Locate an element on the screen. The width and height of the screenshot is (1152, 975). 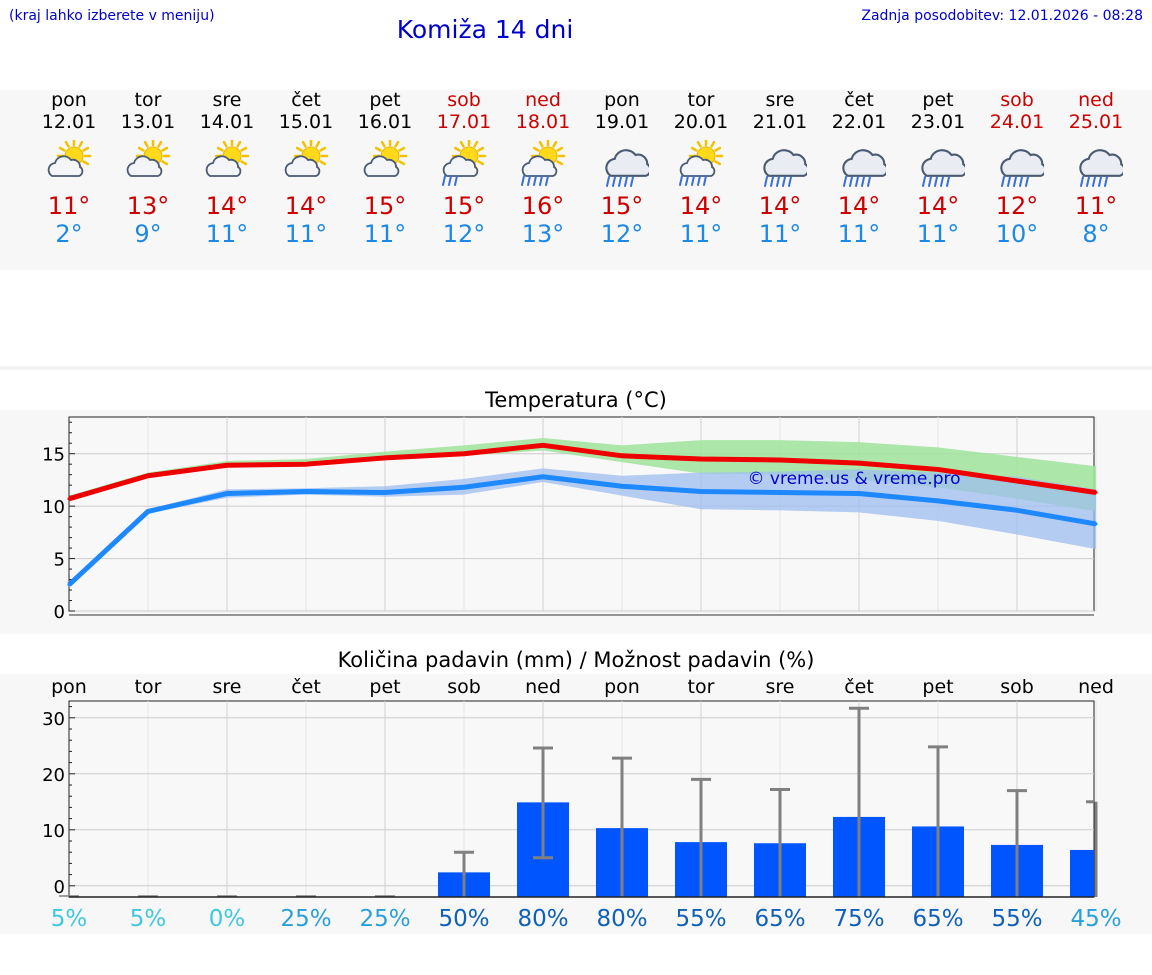
precip-chance-label: 75% is located at coordinates (858, 919).